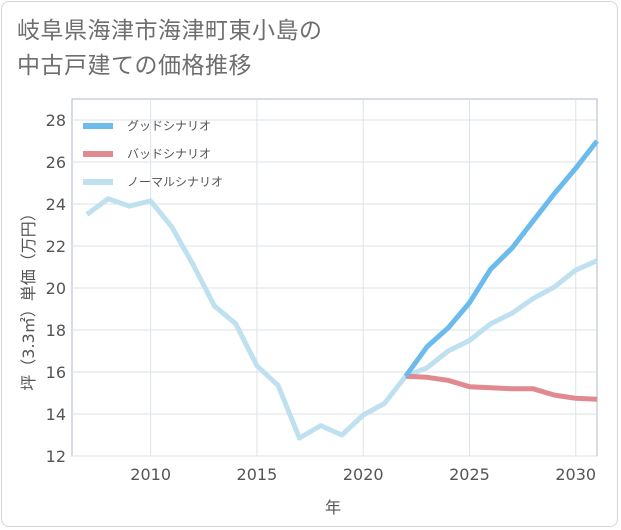 This screenshot has width=621, height=530. I want to click on x-axis-label: 年, so click(333, 507).